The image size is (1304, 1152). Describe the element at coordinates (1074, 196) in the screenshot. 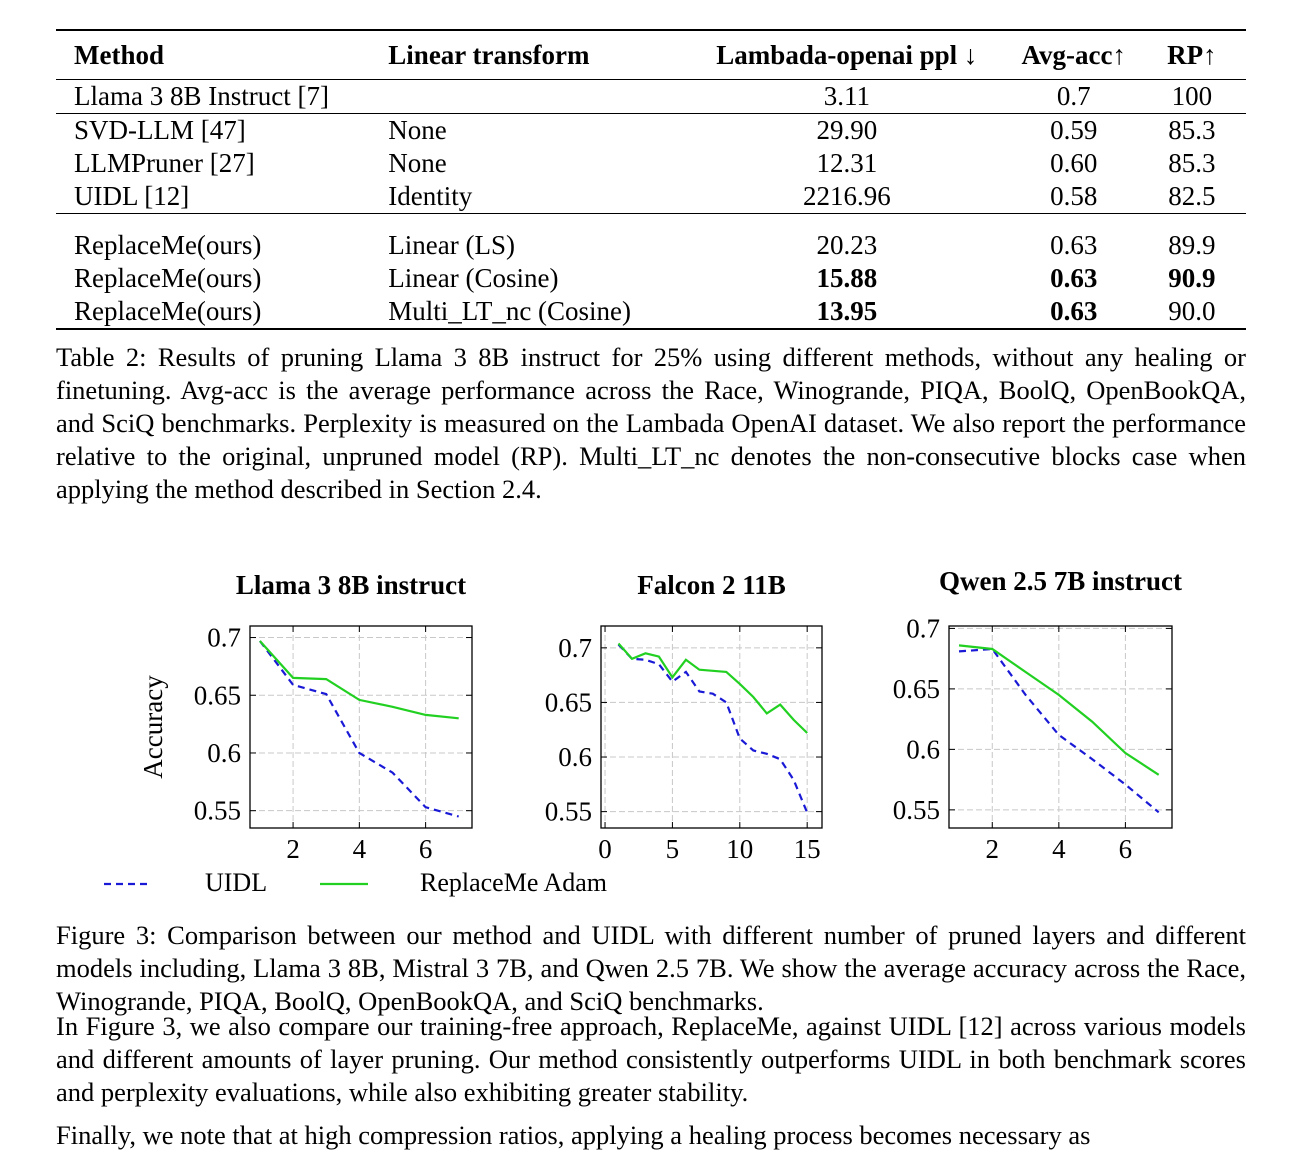

I see `cell-acc: 0.58` at that location.